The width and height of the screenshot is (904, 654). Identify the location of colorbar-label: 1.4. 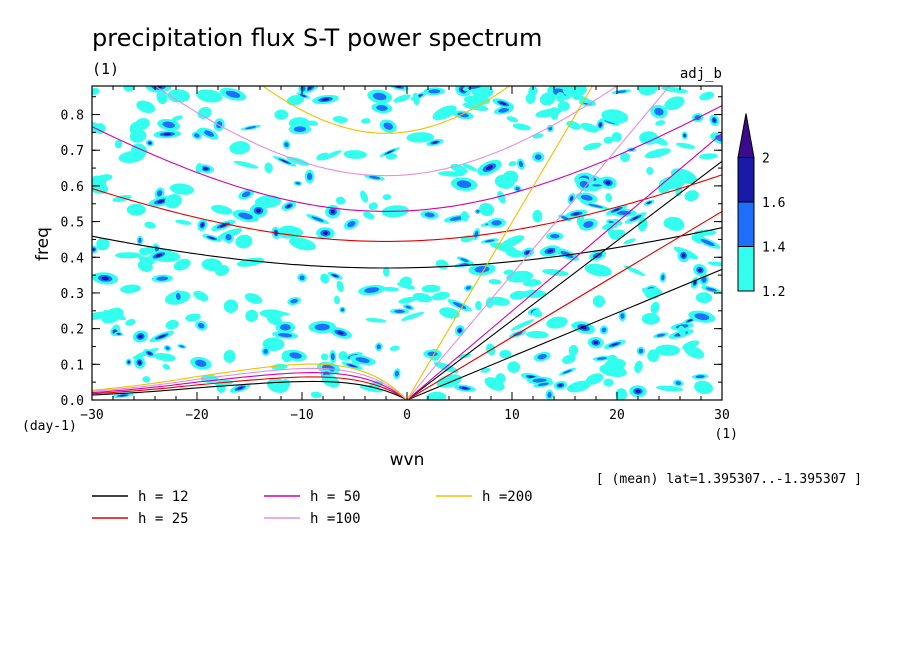
(774, 248).